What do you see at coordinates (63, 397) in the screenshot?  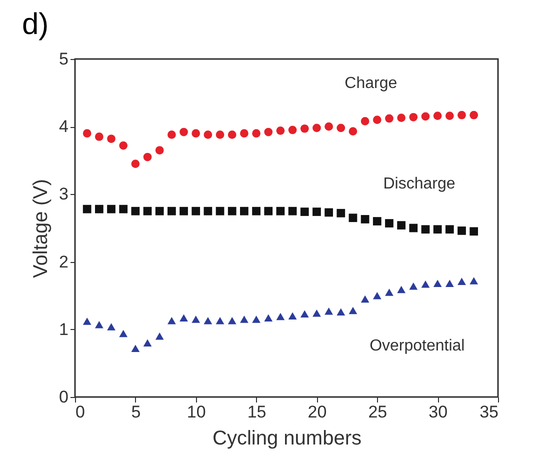 I see `y-tick-label: 0` at bounding box center [63, 397].